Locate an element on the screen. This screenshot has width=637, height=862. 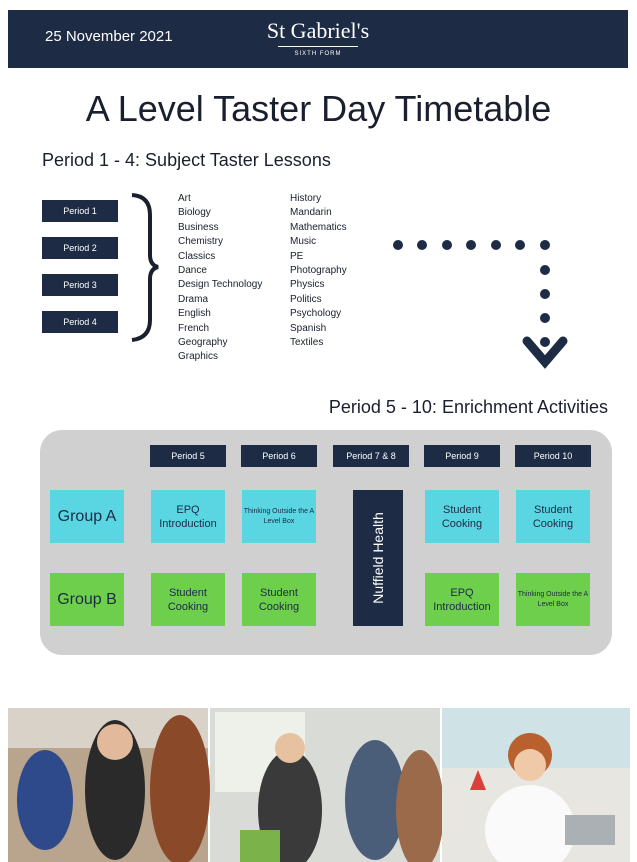
logo-rule is located at coordinates (318, 46).